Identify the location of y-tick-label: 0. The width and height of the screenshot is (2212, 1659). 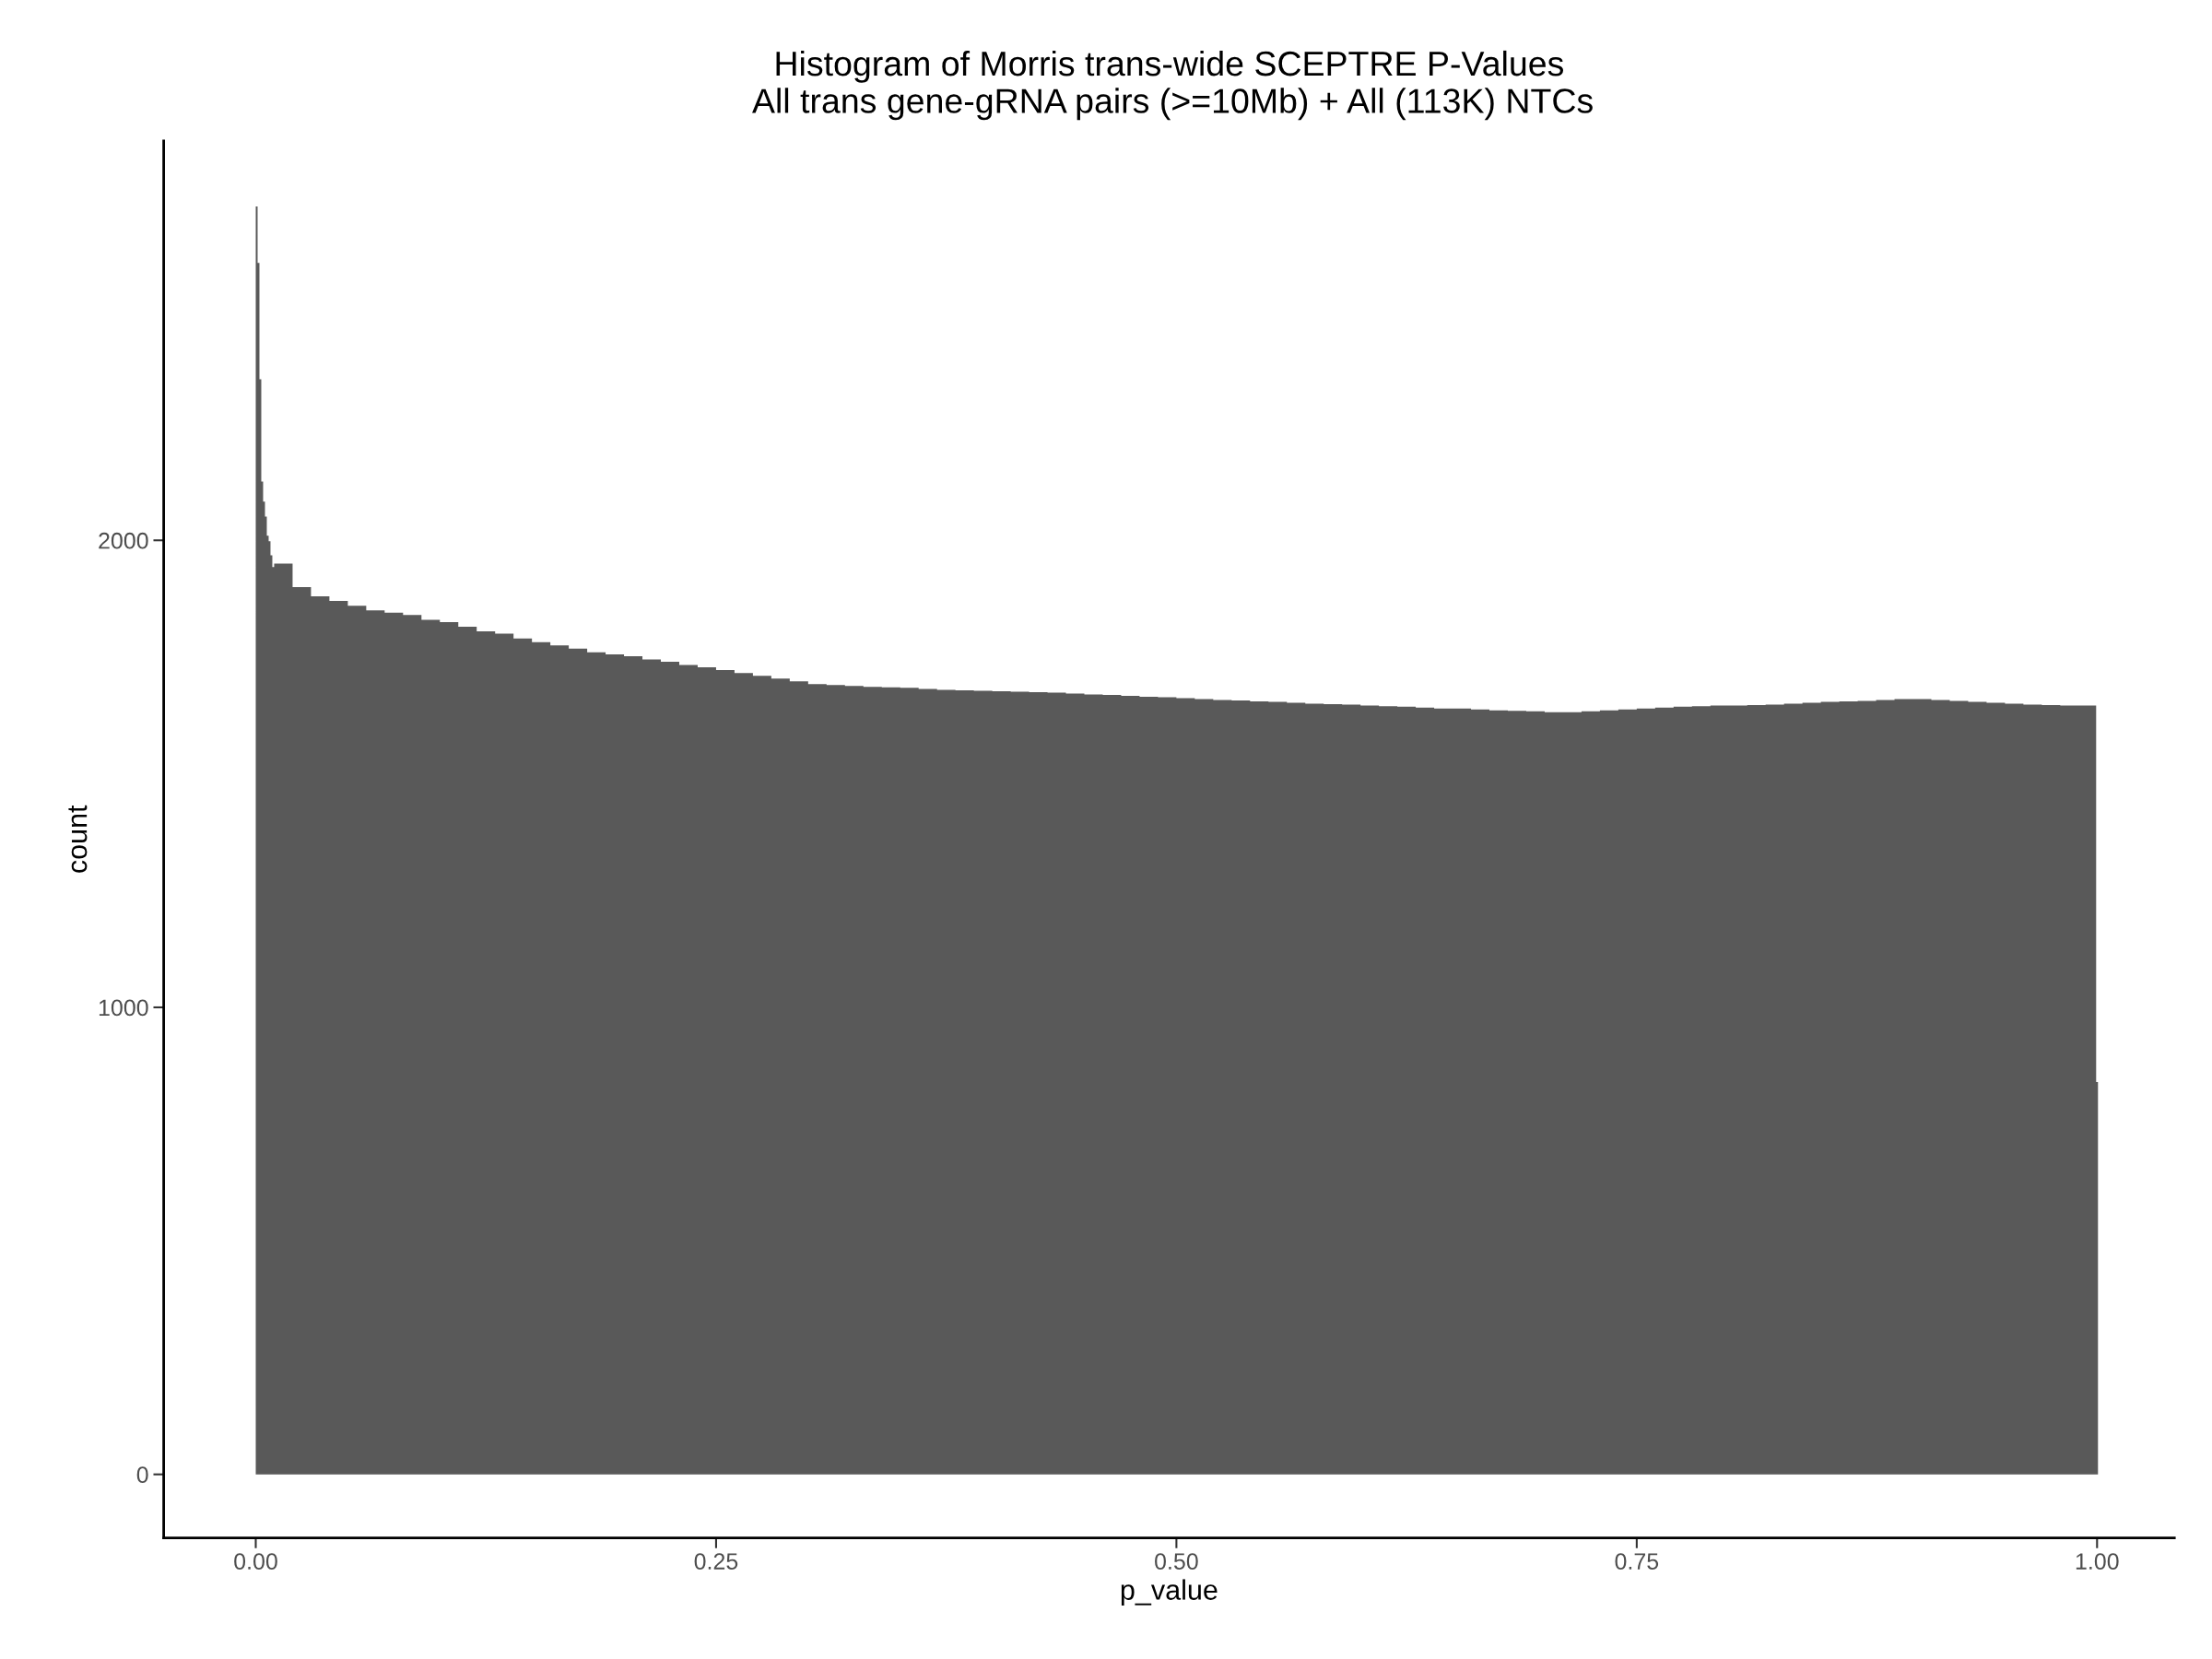
(142, 1474).